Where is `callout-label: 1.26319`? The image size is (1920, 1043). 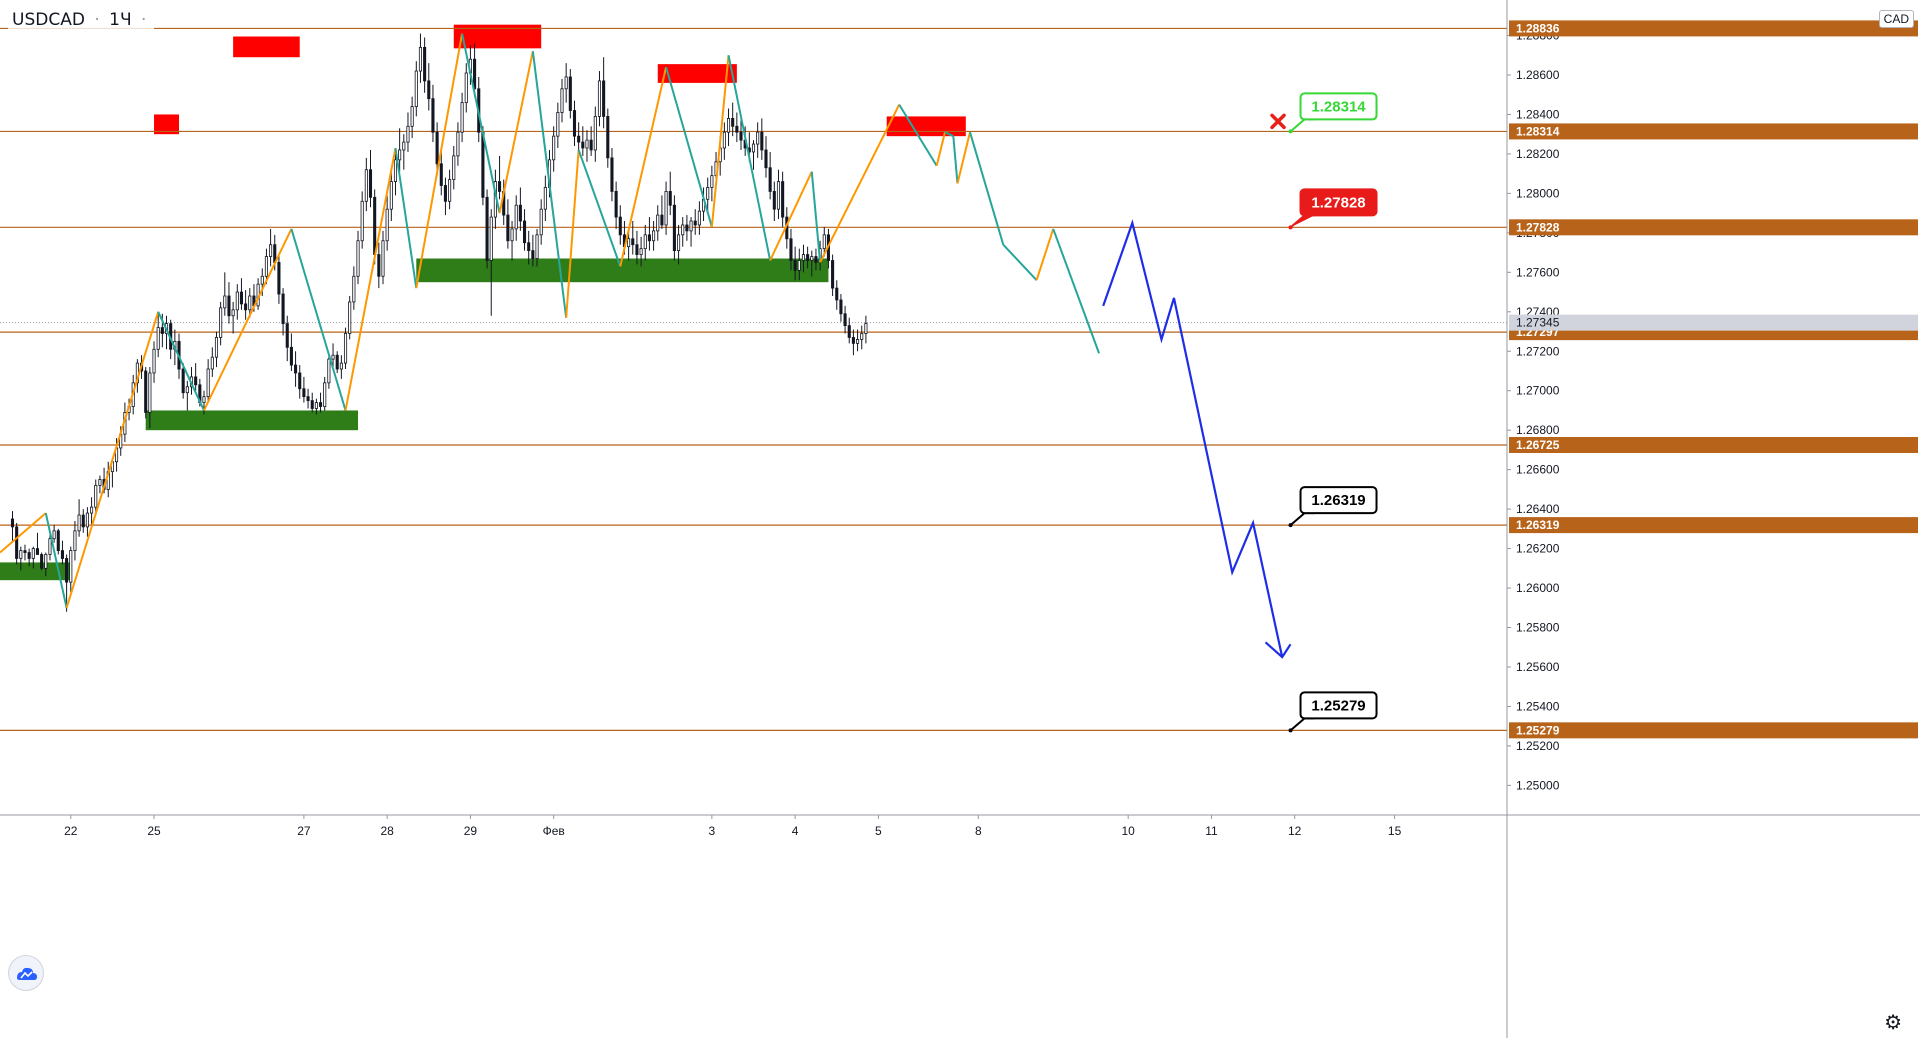
callout-label: 1.26319 is located at coordinates (1338, 500).